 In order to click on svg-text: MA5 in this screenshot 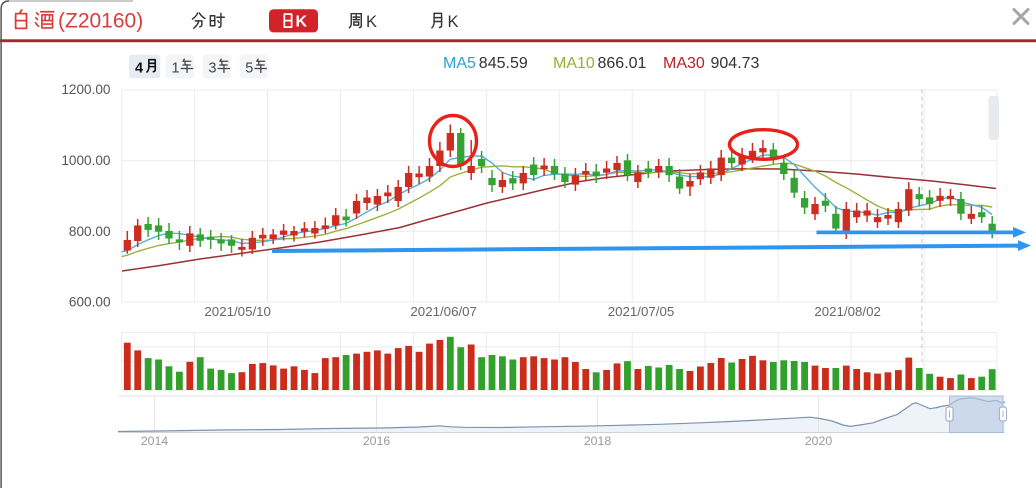, I will do `click(459, 63)`.